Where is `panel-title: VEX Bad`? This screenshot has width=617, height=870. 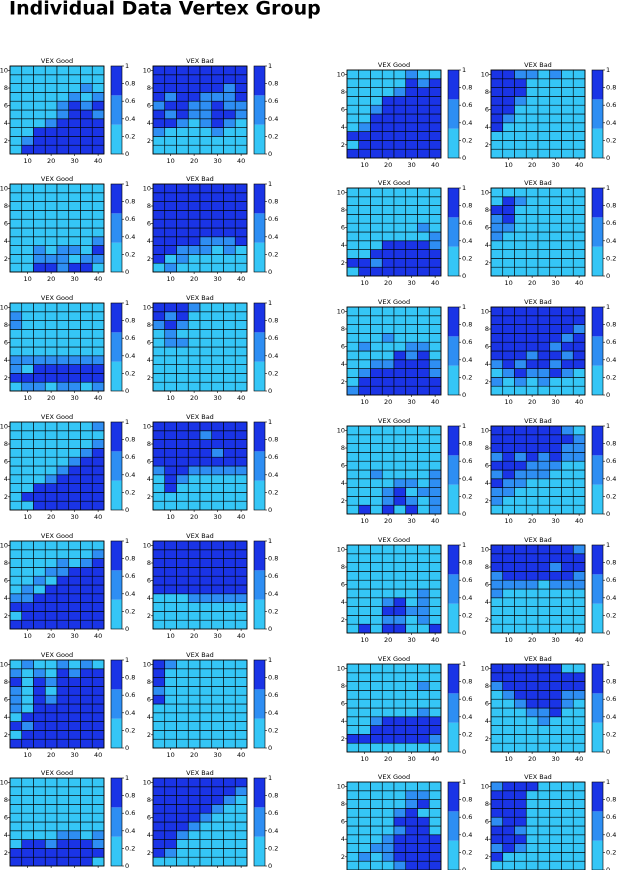 panel-title: VEX Bad is located at coordinates (538, 421).